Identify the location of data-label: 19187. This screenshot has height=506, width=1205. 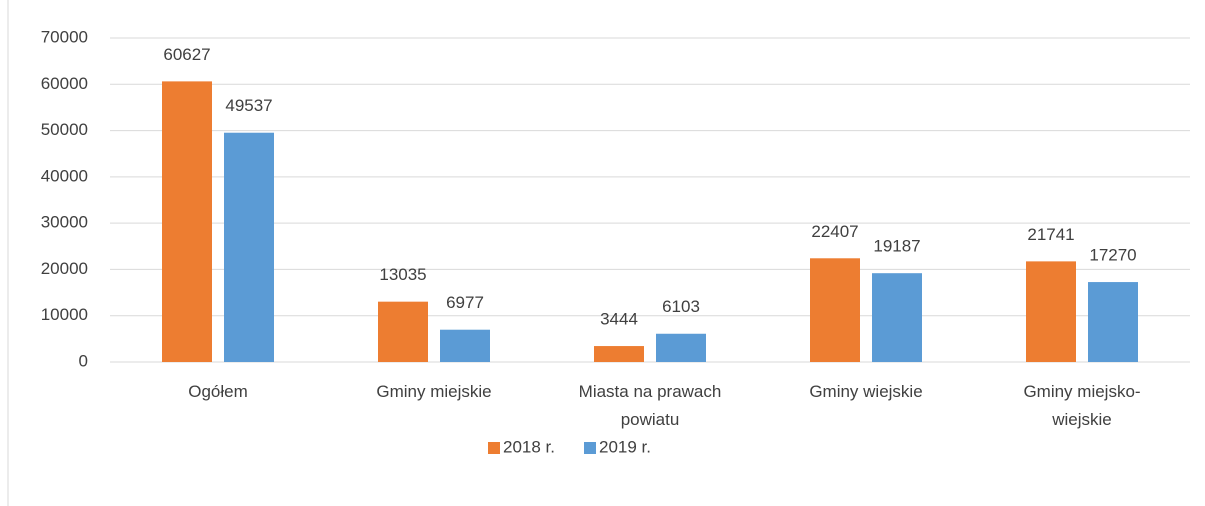
(896, 246).